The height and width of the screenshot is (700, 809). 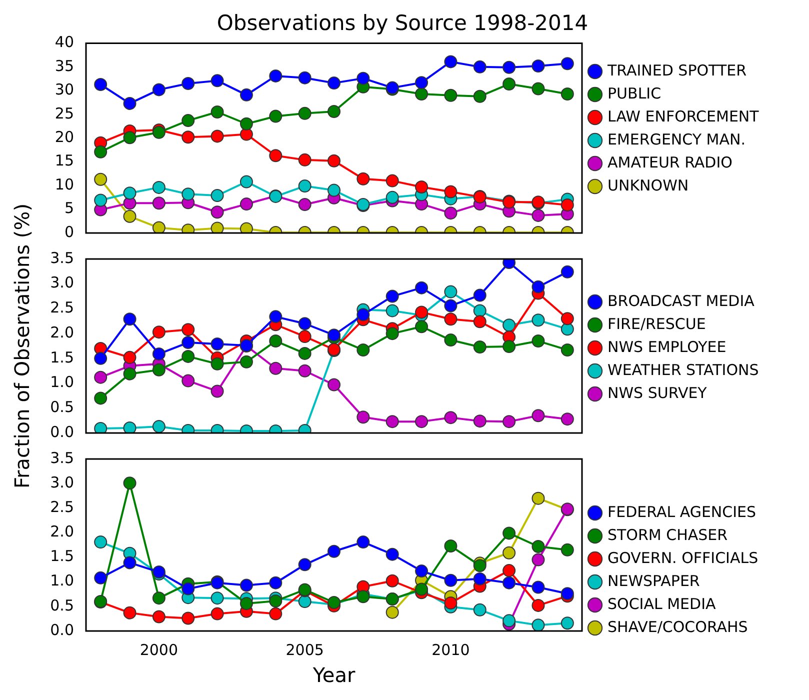 What do you see at coordinates (64, 113) in the screenshot?
I see `y-tick-label: 25` at bounding box center [64, 113].